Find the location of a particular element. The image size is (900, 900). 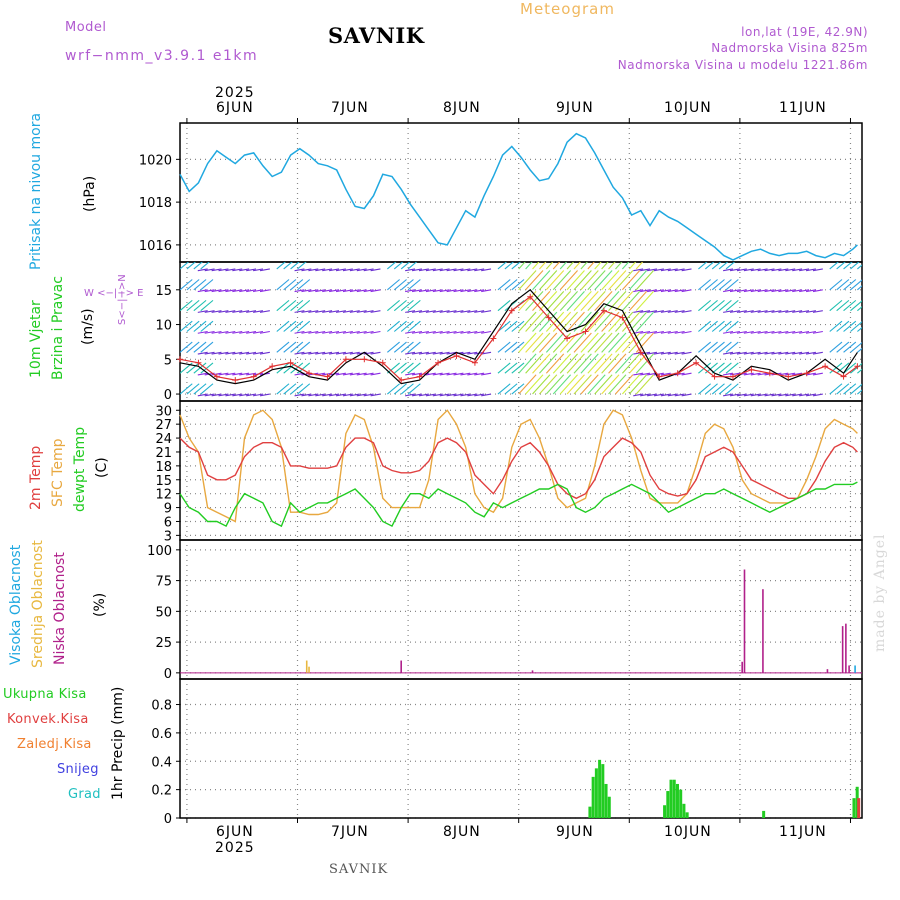

compass-we: W <−|−> E is located at coordinates (114, 293).